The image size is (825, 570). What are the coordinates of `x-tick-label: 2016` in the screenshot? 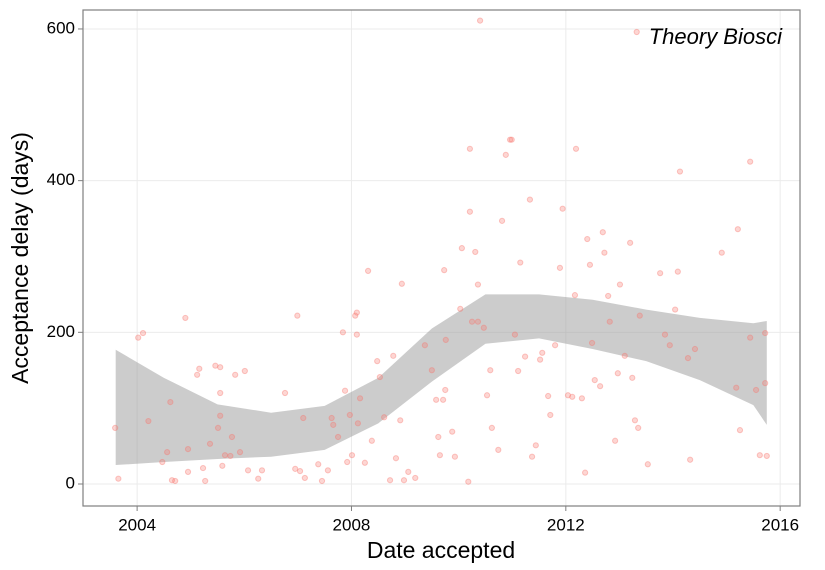 It's located at (780, 524).